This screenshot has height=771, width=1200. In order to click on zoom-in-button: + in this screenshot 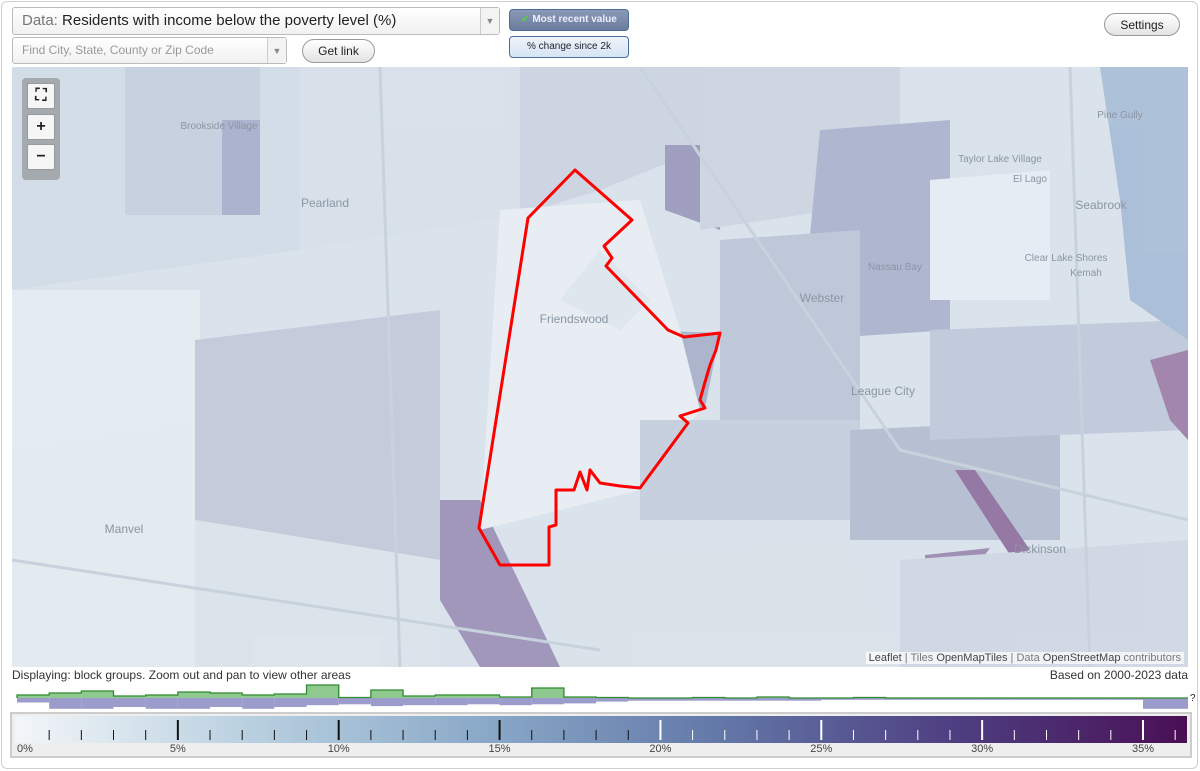, I will do `click(41, 127)`.